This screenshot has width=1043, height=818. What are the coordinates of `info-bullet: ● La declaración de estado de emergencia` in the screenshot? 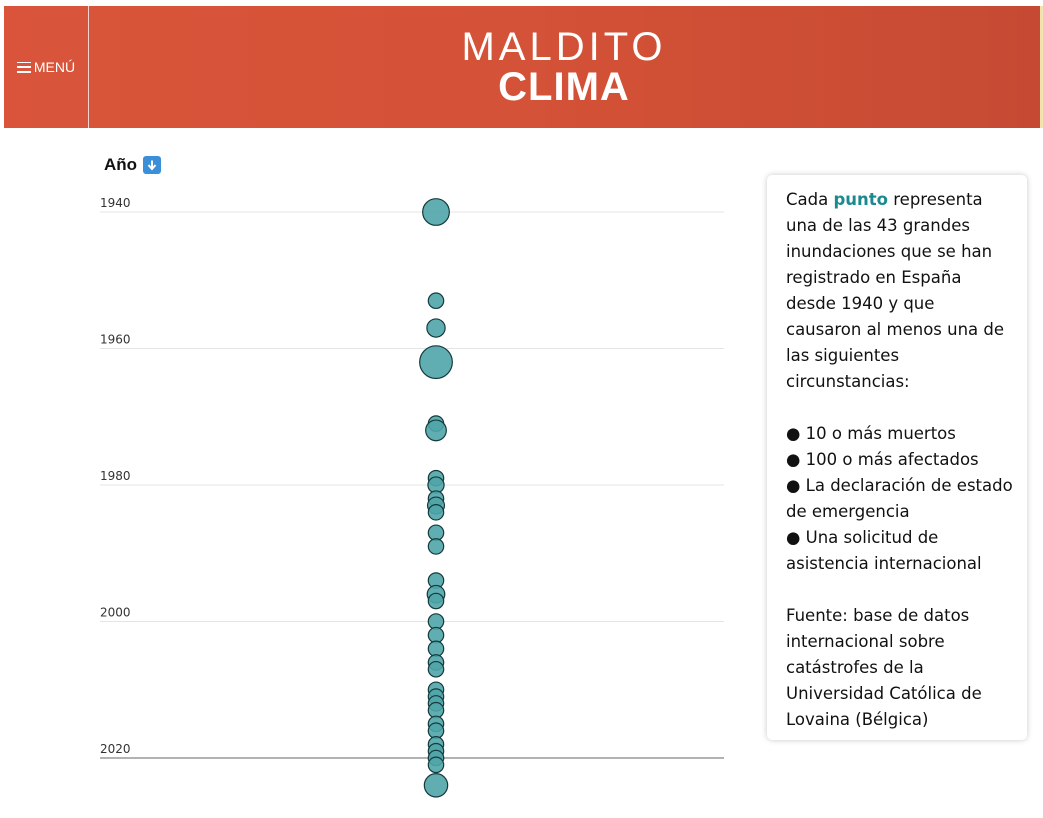 It's located at (899, 498).